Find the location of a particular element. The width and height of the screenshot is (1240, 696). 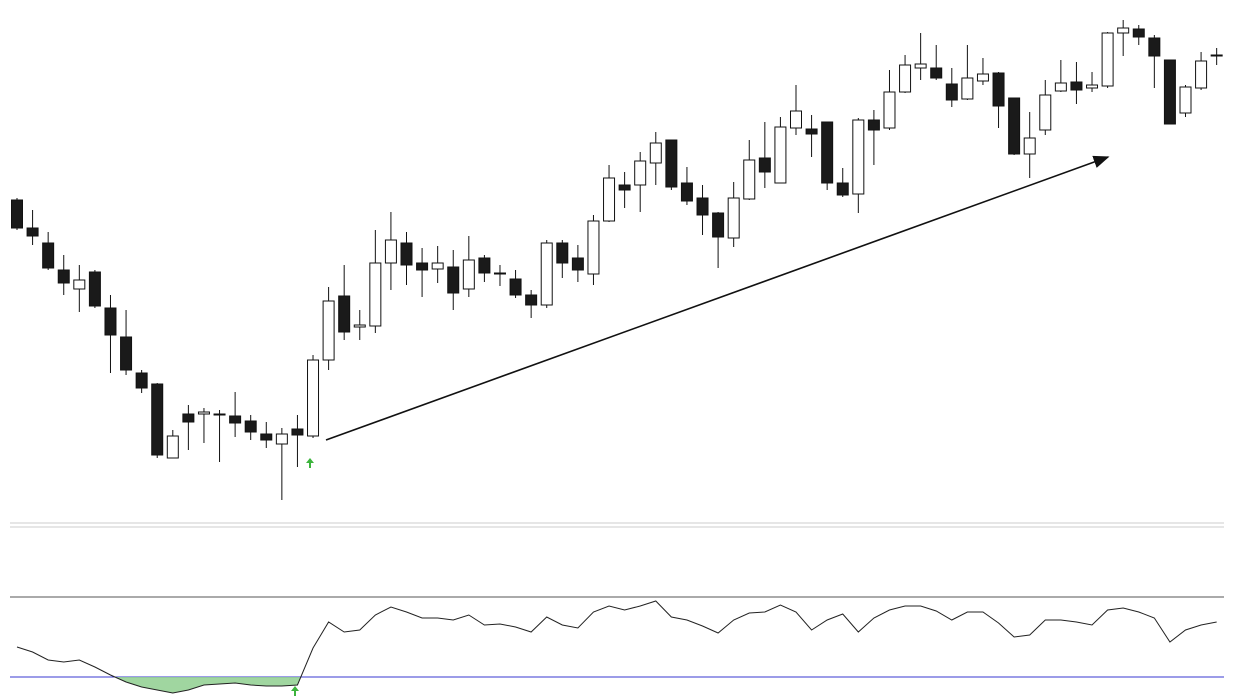

oscillator-pane is located at coordinates (617, 645).